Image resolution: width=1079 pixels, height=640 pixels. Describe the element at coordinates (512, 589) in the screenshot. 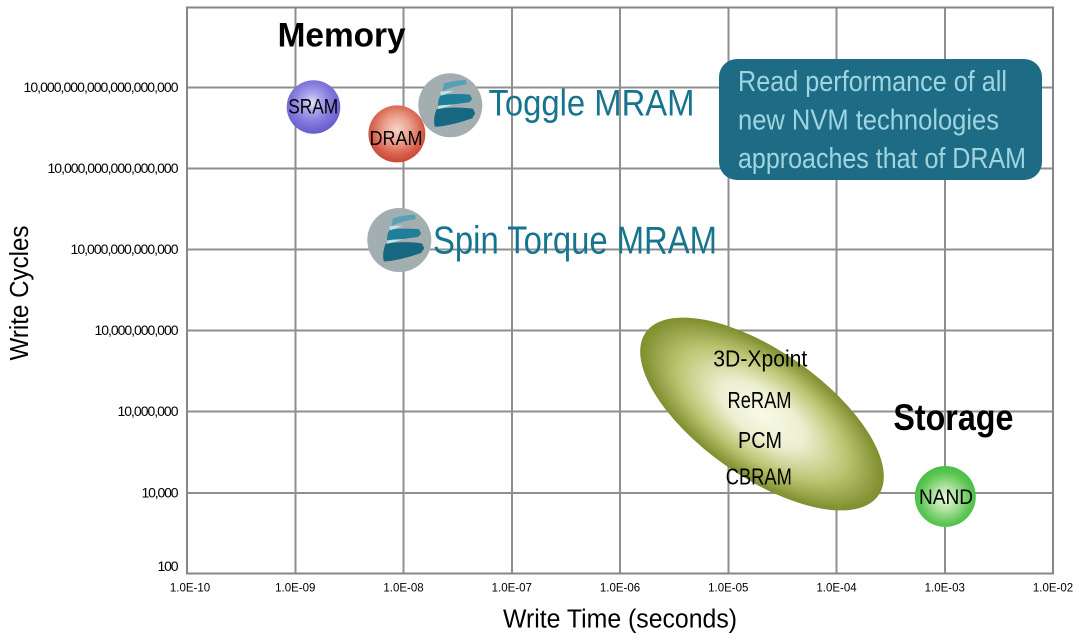

I see `svg-text: 1.0E-07` at that location.